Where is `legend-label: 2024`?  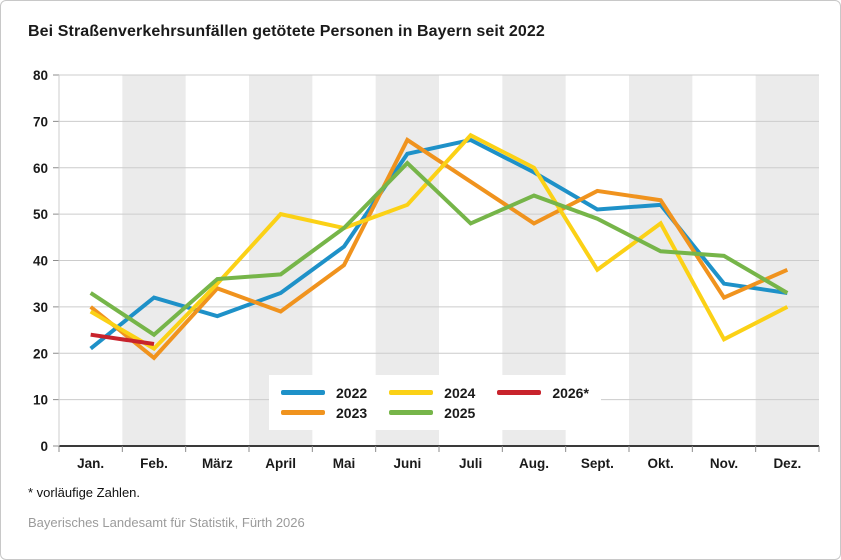 legend-label: 2024 is located at coordinates (460, 392).